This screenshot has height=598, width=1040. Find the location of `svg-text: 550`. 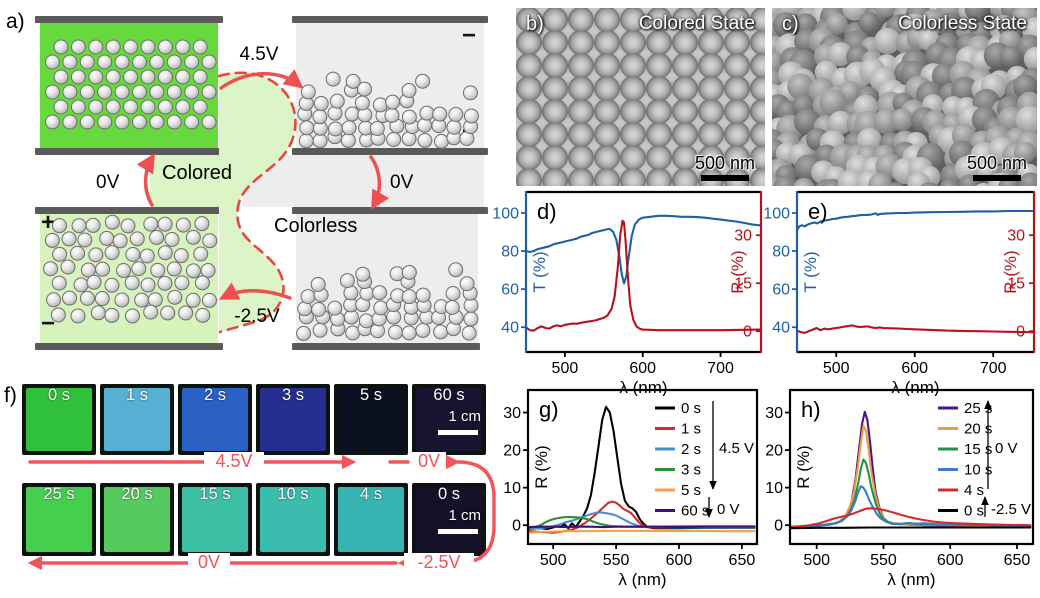

svg-text: 550 is located at coordinates (616, 560).